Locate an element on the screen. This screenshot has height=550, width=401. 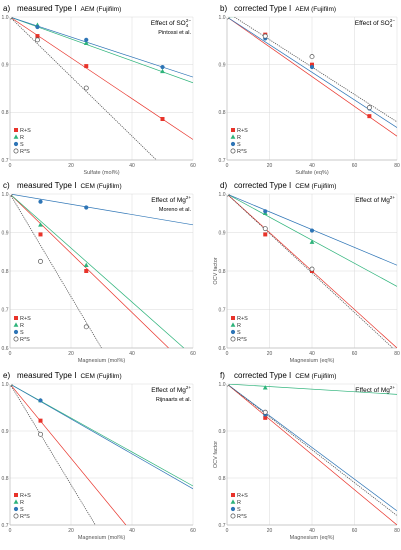
panel-letter: e) is located at coordinates (6, 375).